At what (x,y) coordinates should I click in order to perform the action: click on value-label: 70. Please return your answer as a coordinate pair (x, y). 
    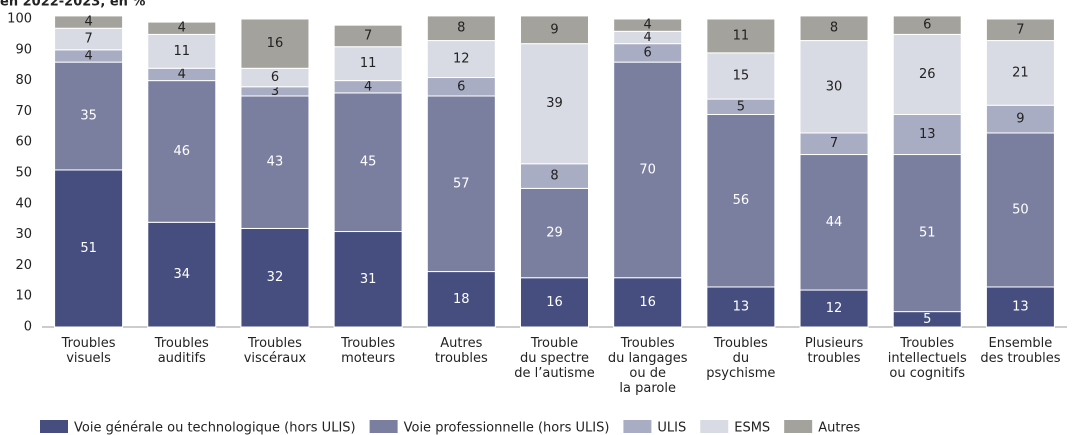
    Looking at the image, I should click on (647, 169).